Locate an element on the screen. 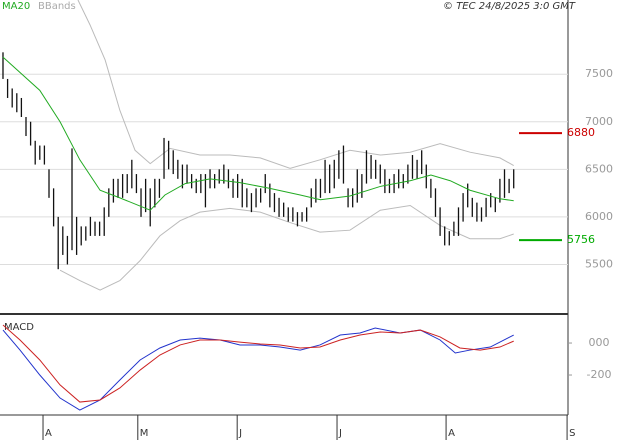 The width and height of the screenshot is (627, 440). x-tick-label: S is located at coordinates (572, 433).